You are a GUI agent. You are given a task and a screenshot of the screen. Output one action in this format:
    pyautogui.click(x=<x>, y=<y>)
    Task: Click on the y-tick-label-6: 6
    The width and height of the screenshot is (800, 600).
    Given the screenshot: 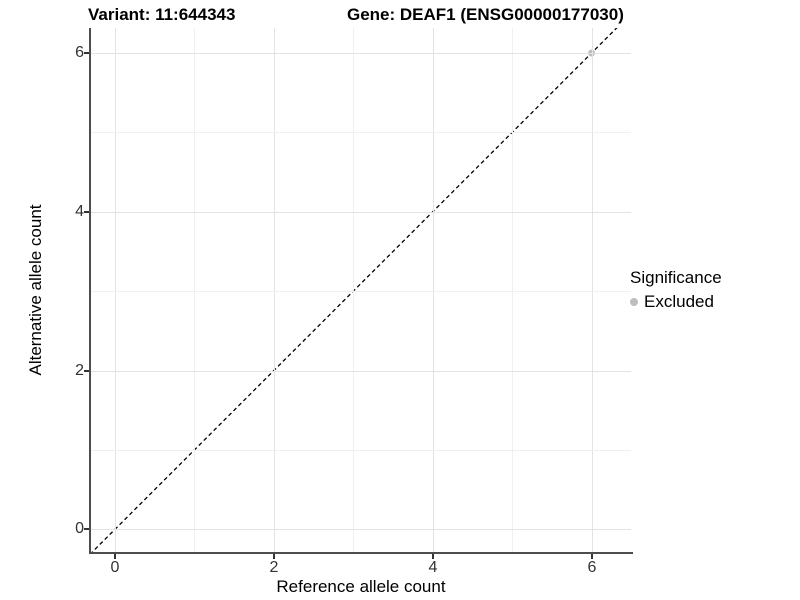 What is the action you would take?
    pyautogui.click(x=79, y=52)
    